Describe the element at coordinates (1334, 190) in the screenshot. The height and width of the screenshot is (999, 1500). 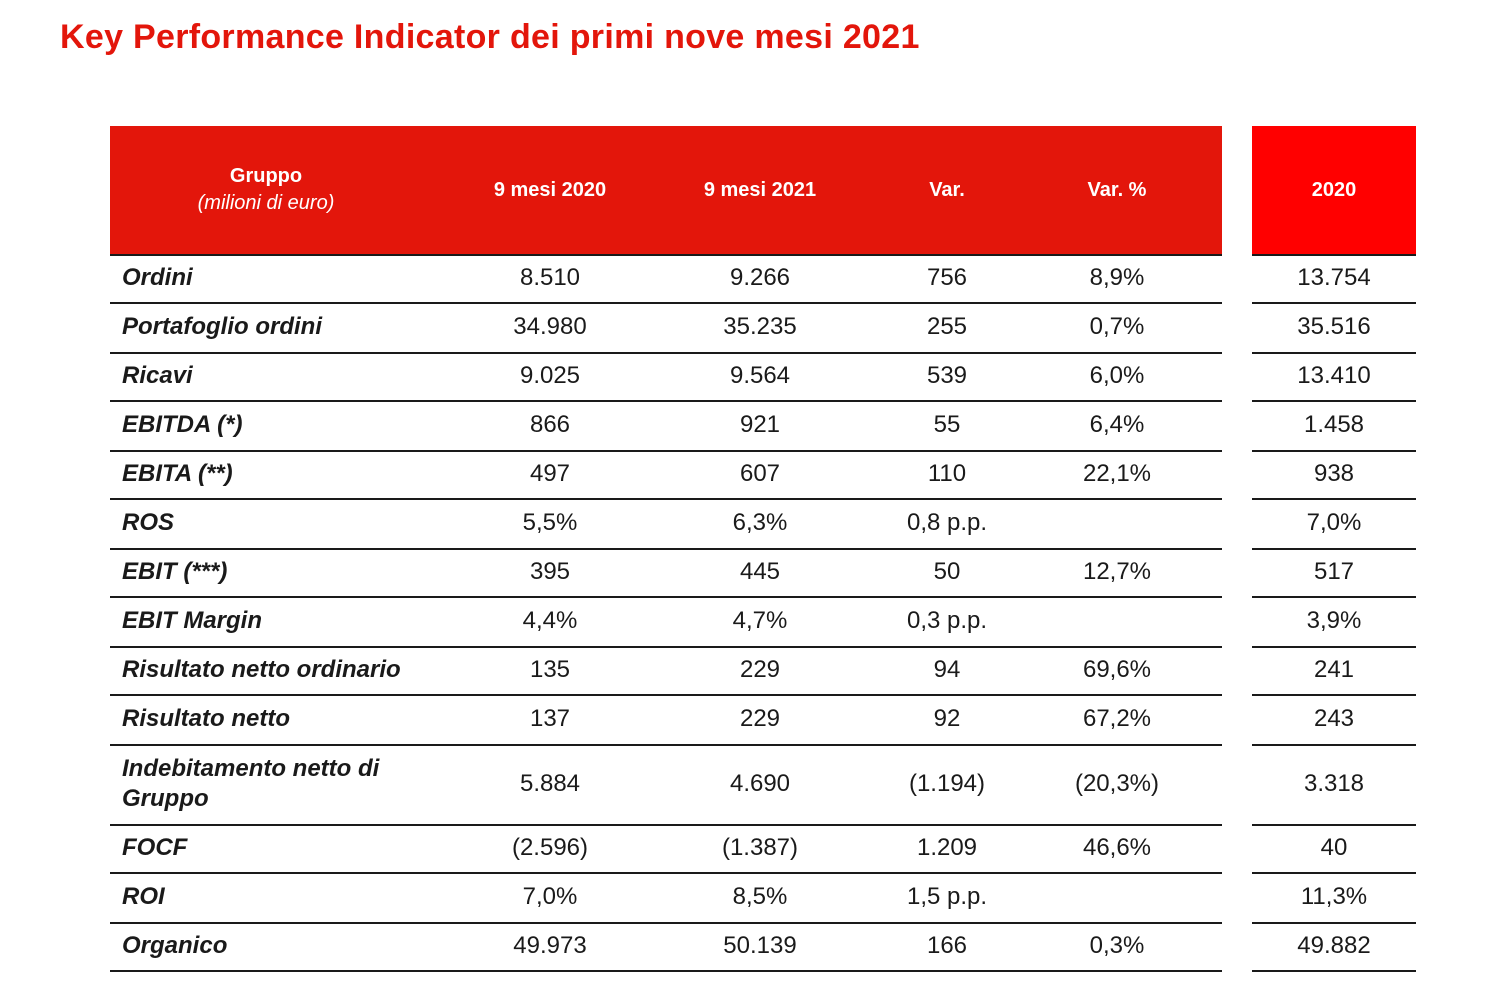
I see `table-header-2020: 2020` at that location.